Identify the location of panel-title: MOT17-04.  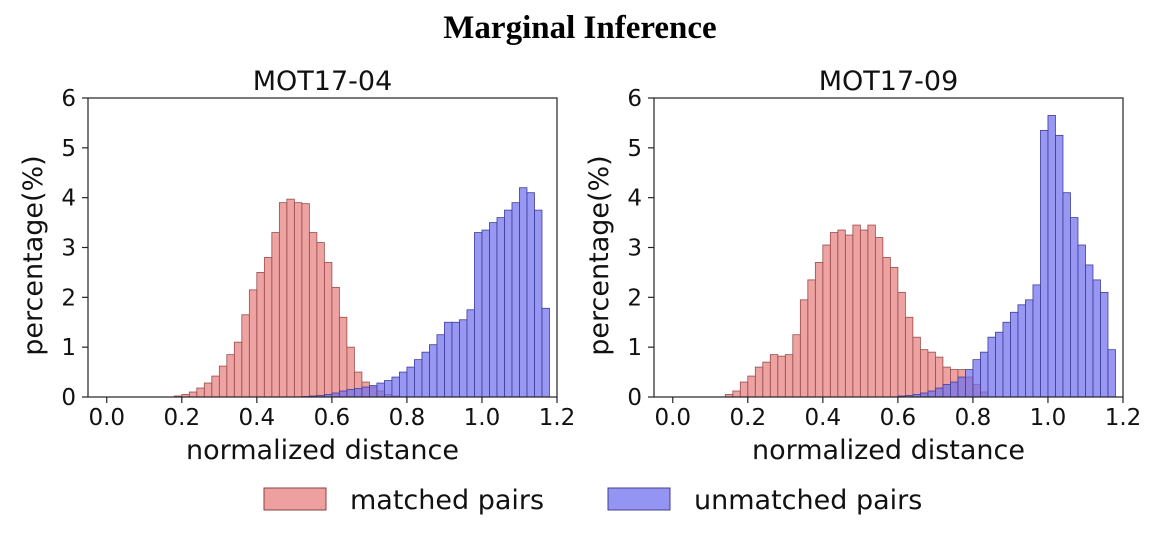
(323, 81).